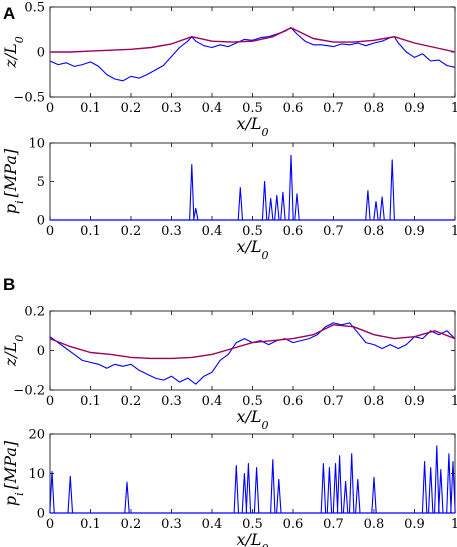  Describe the element at coordinates (19, 494) in the screenshot. I see `axis-label-subscript: i` at that location.